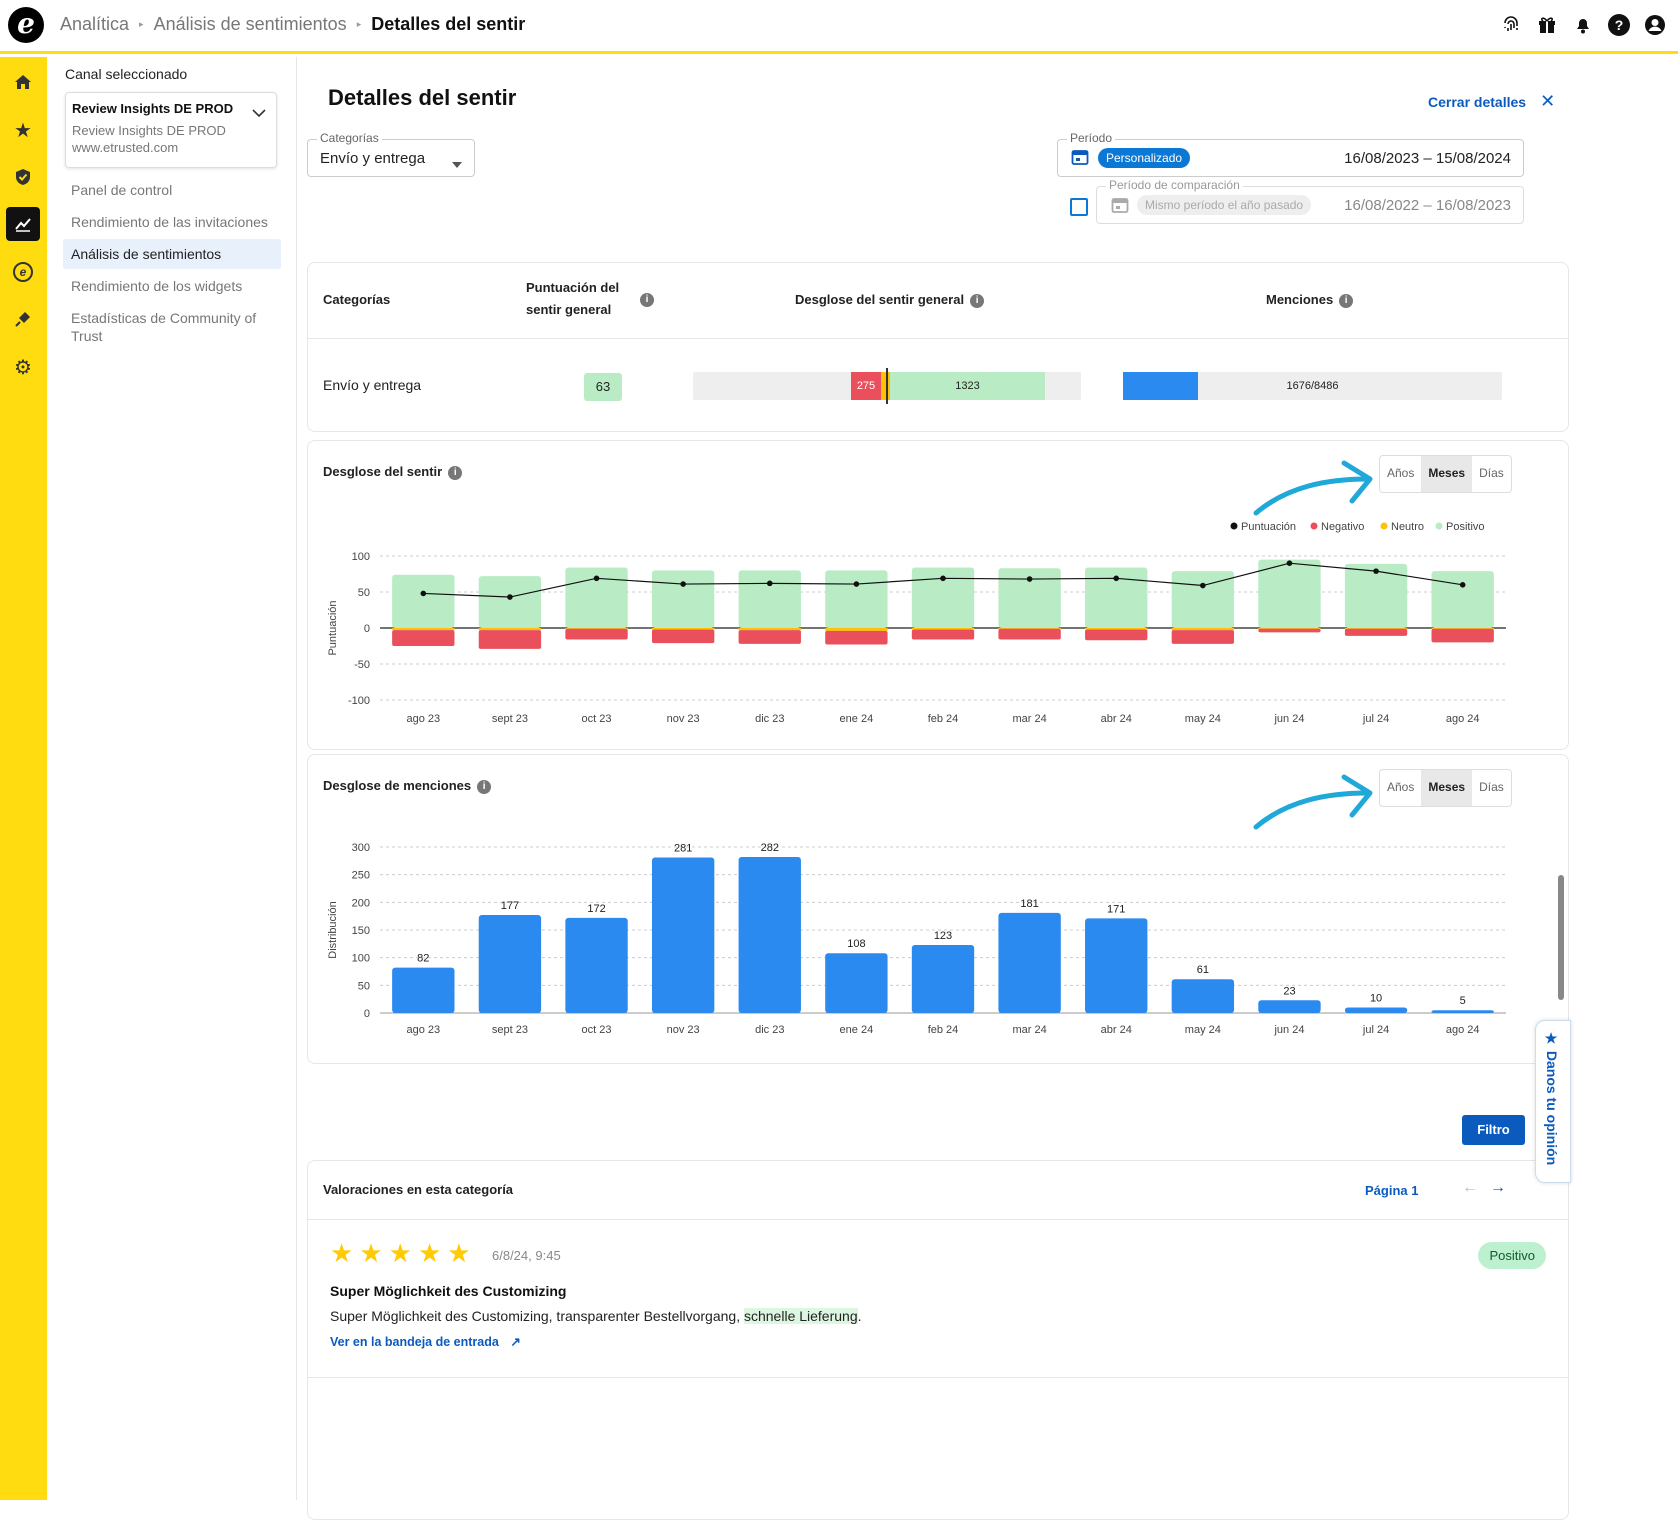  I want to click on category-select: Categorías Envío y entrega, so click(391, 154).